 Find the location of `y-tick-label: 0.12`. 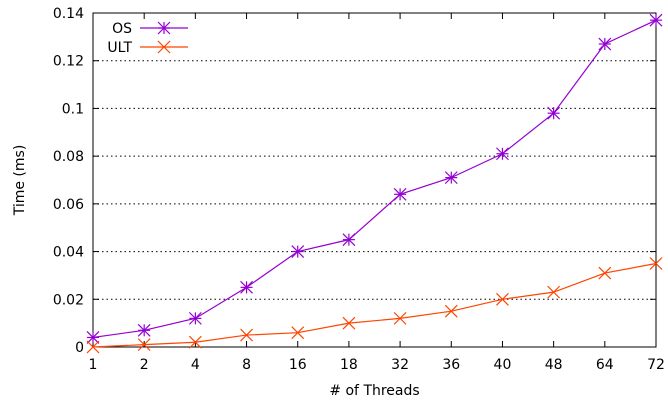

y-tick-label: 0.12 is located at coordinates (68, 62).